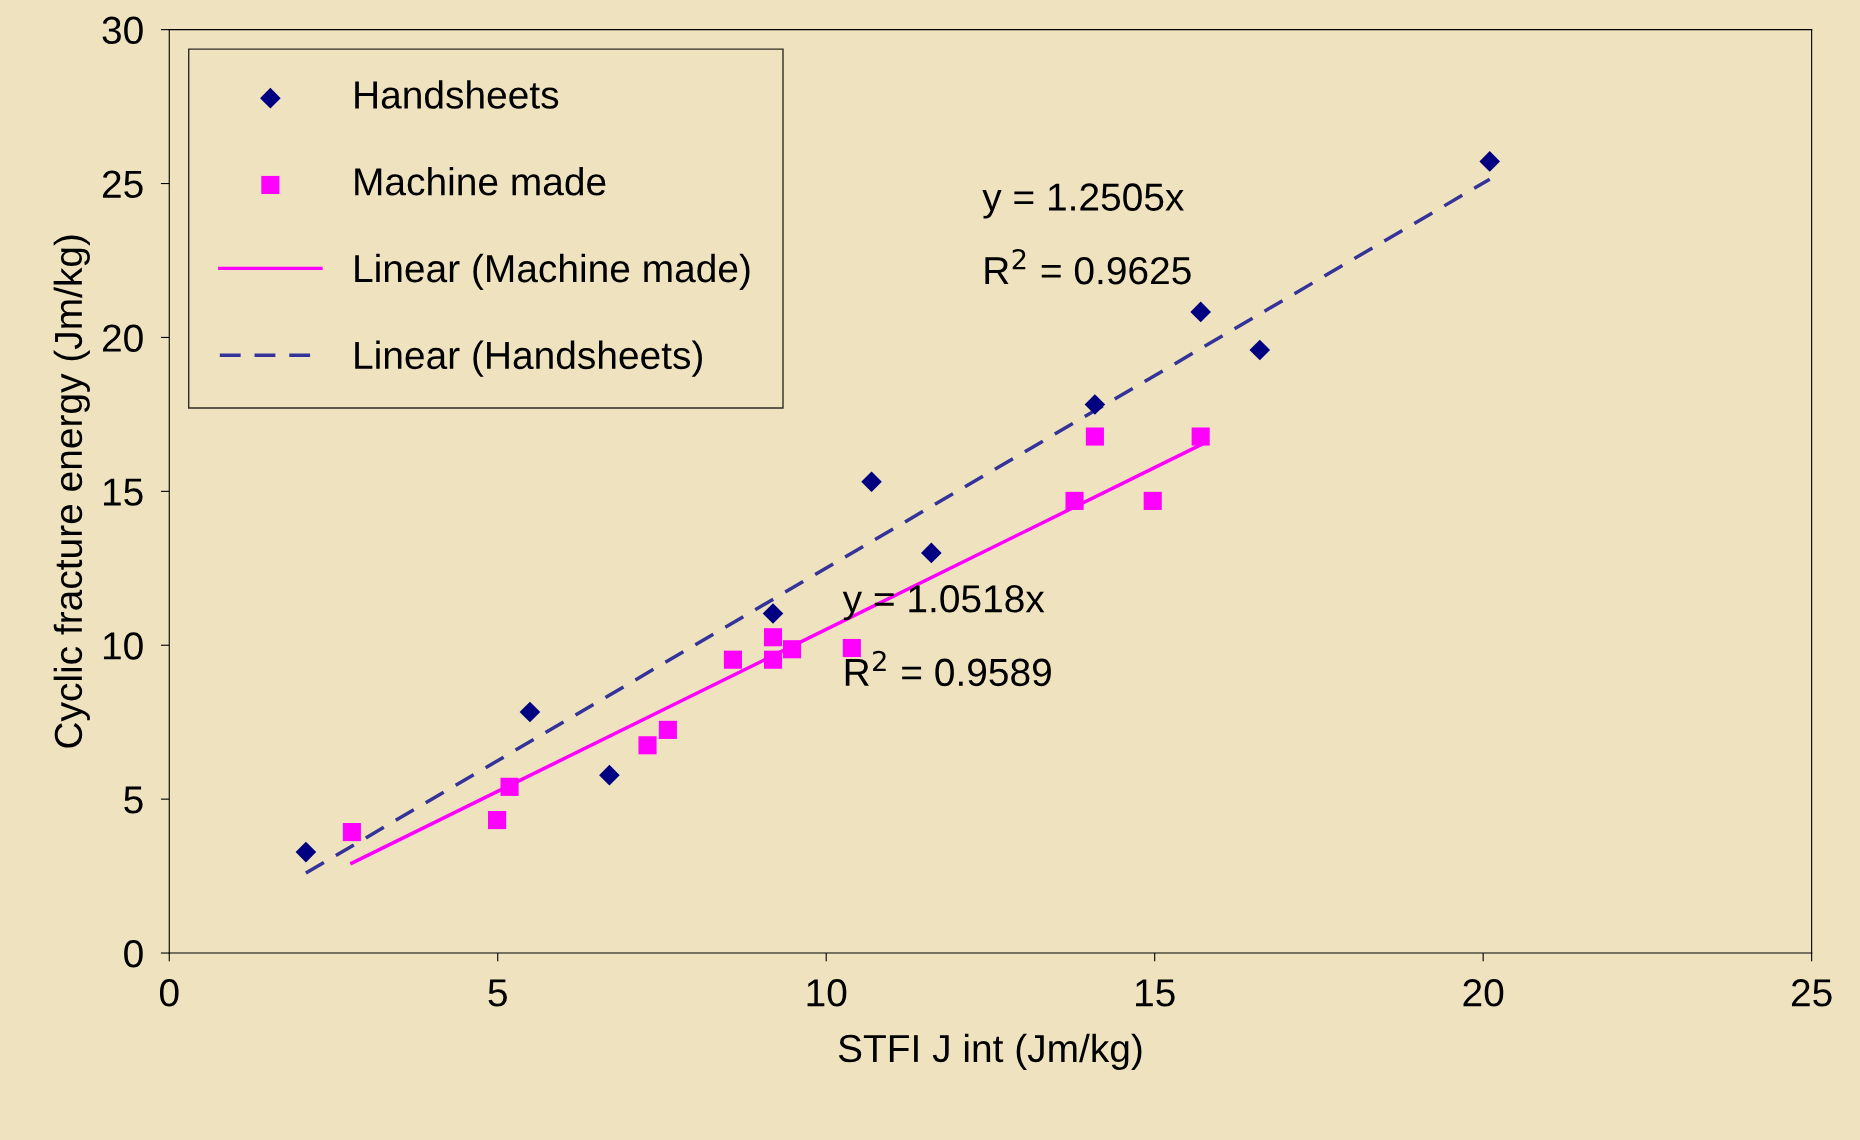 The width and height of the screenshot is (1860, 1140). Describe the element at coordinates (1155, 993) in the screenshot. I see `x-tick-label: 15` at that location.